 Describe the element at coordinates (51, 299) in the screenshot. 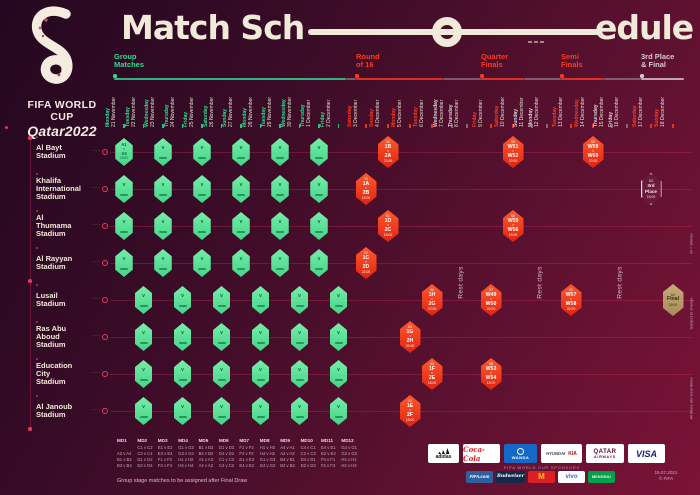

I see `stadium-label: Lusail Stadium` at that location.